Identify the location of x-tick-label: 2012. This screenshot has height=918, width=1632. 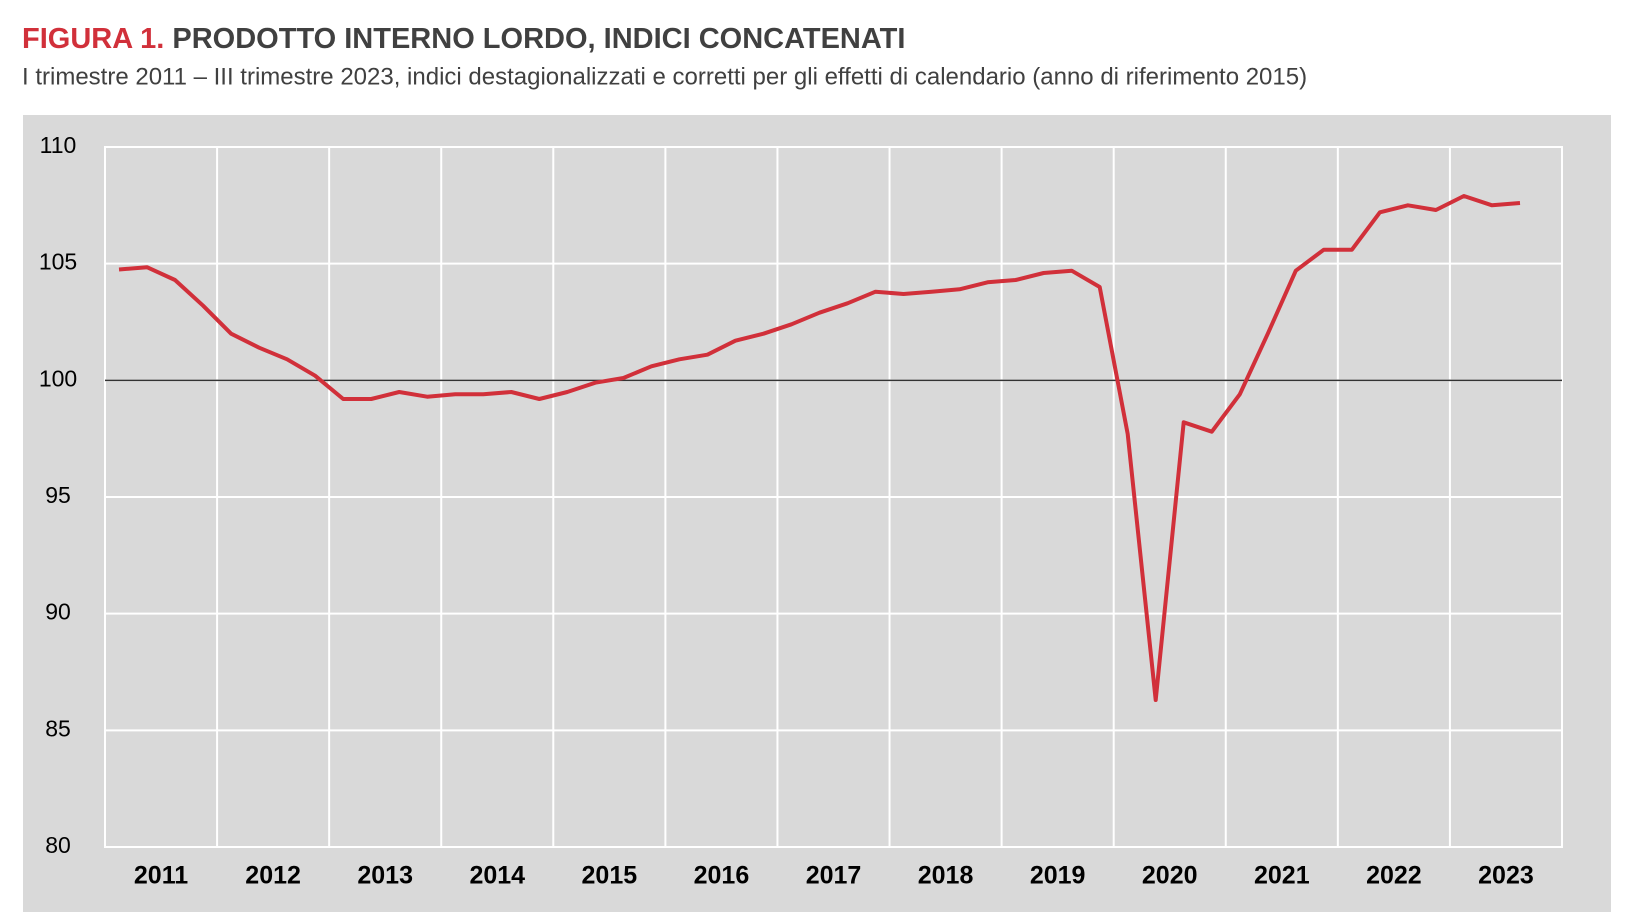
(273, 876).